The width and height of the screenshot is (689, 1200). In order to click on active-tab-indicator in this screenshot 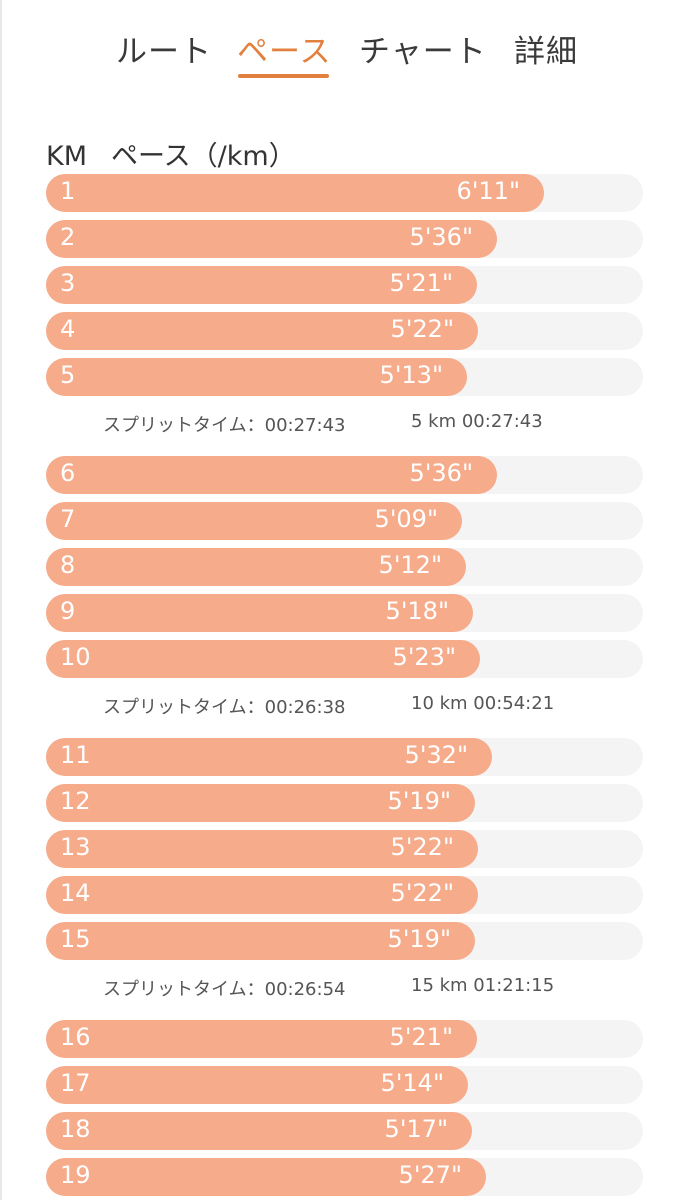, I will do `click(283, 76)`.